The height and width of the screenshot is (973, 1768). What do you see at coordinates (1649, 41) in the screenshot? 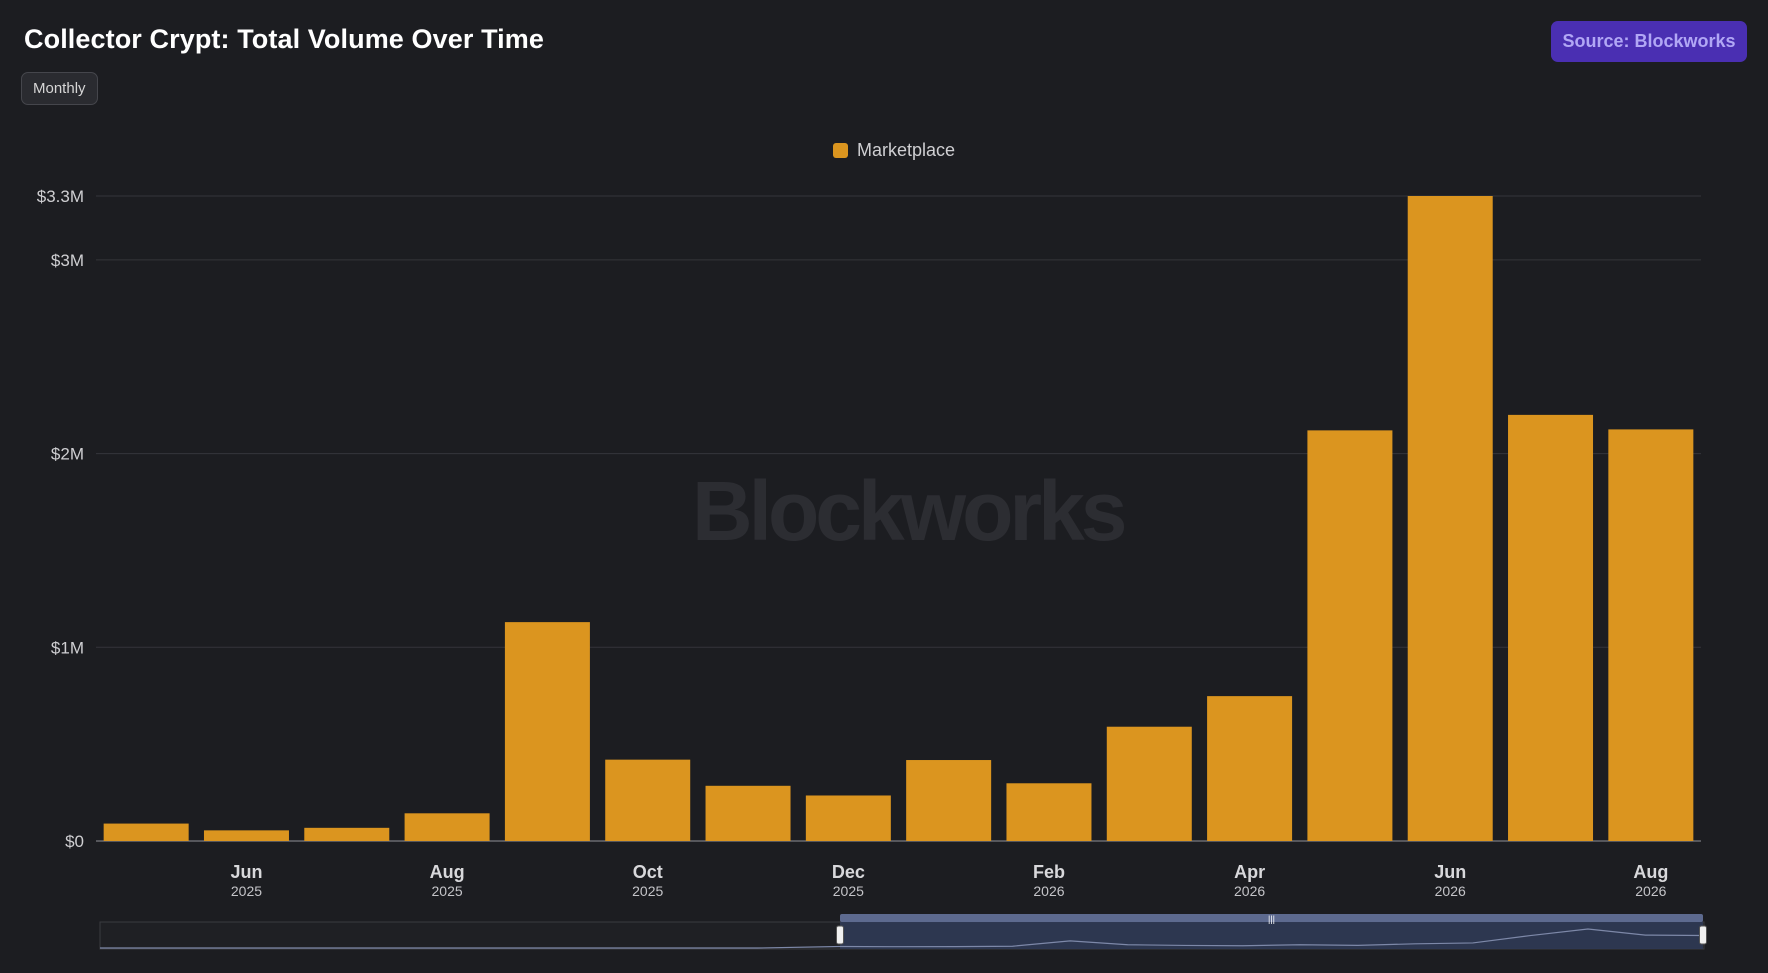
I see `source-button: Source: Blockworks` at bounding box center [1649, 41].